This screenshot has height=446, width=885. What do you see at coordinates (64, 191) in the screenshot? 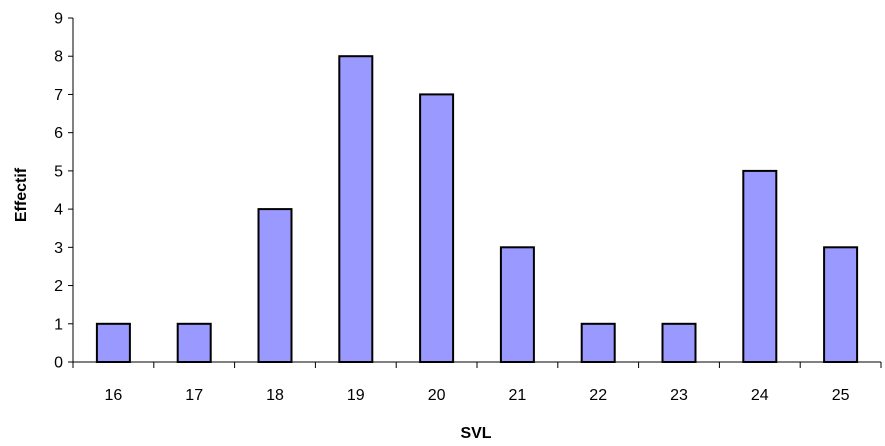
I see `y-axis: 0 1 2 3 4 5 6 7 8 9` at bounding box center [64, 191].